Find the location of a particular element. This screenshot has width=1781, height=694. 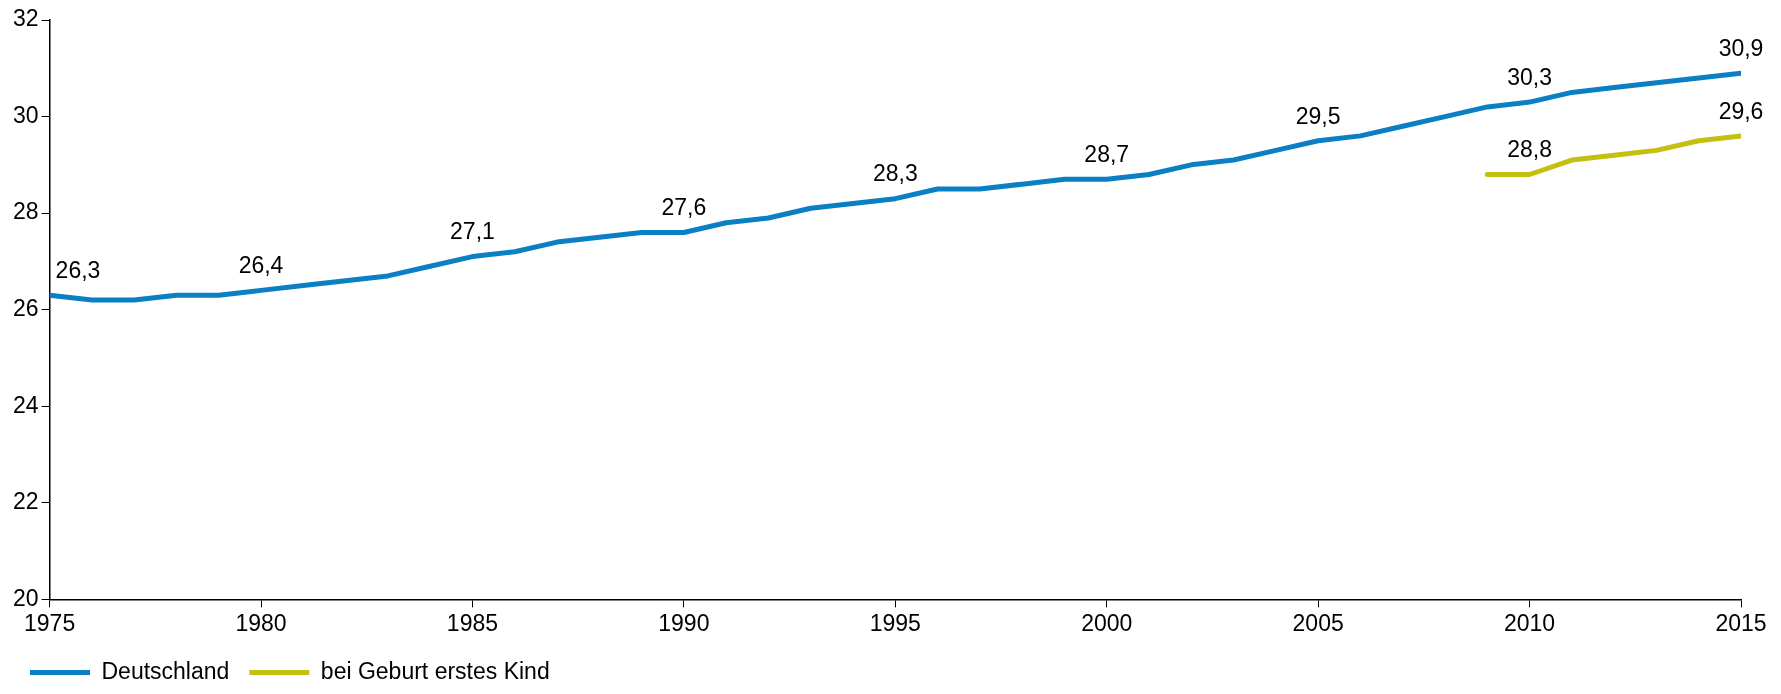

x-tick-label: 2000 is located at coordinates (1107, 622).